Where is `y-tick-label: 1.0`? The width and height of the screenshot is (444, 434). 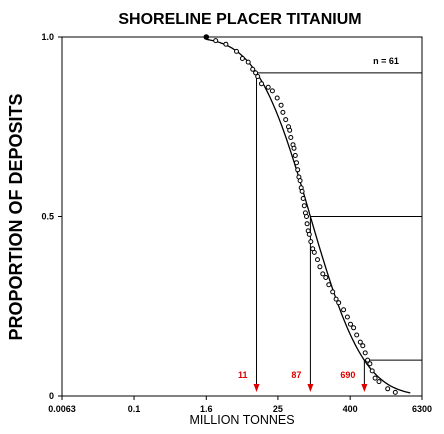
y-tick-label: 1.0 is located at coordinates (47, 37).